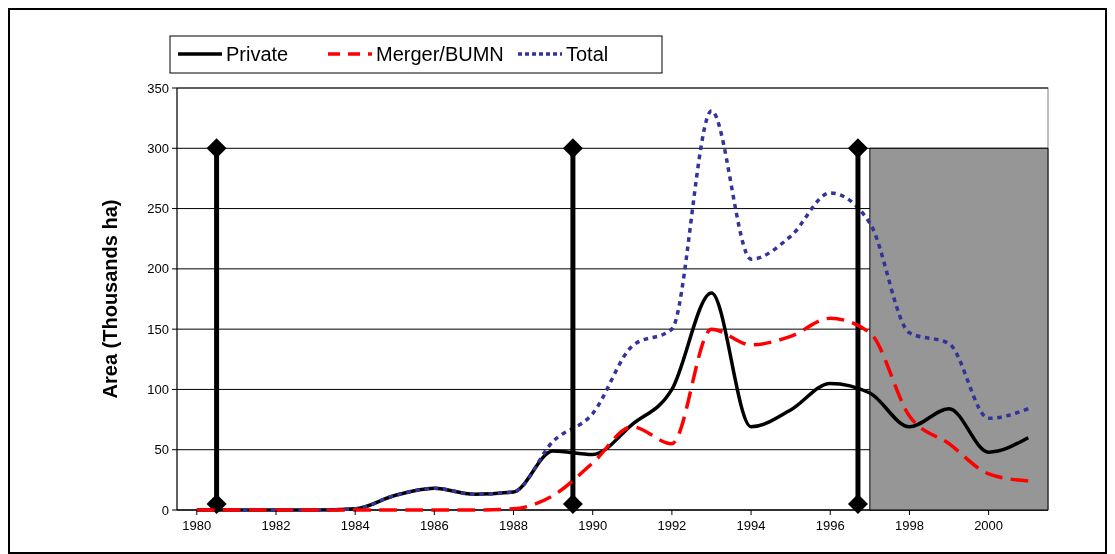 Image resolution: width=1115 pixels, height=554 pixels. What do you see at coordinates (158, 209) in the screenshot?
I see `y-tick-label: 250` at bounding box center [158, 209].